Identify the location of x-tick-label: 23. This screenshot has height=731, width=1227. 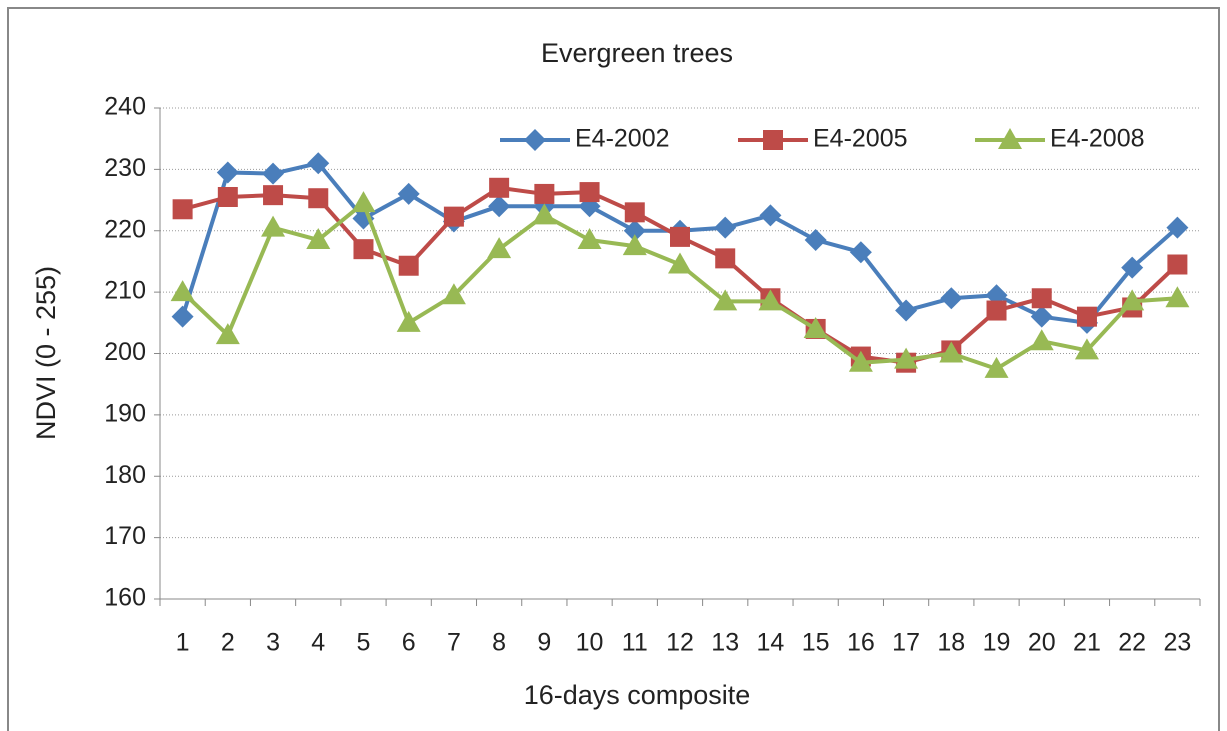
(1177, 643).